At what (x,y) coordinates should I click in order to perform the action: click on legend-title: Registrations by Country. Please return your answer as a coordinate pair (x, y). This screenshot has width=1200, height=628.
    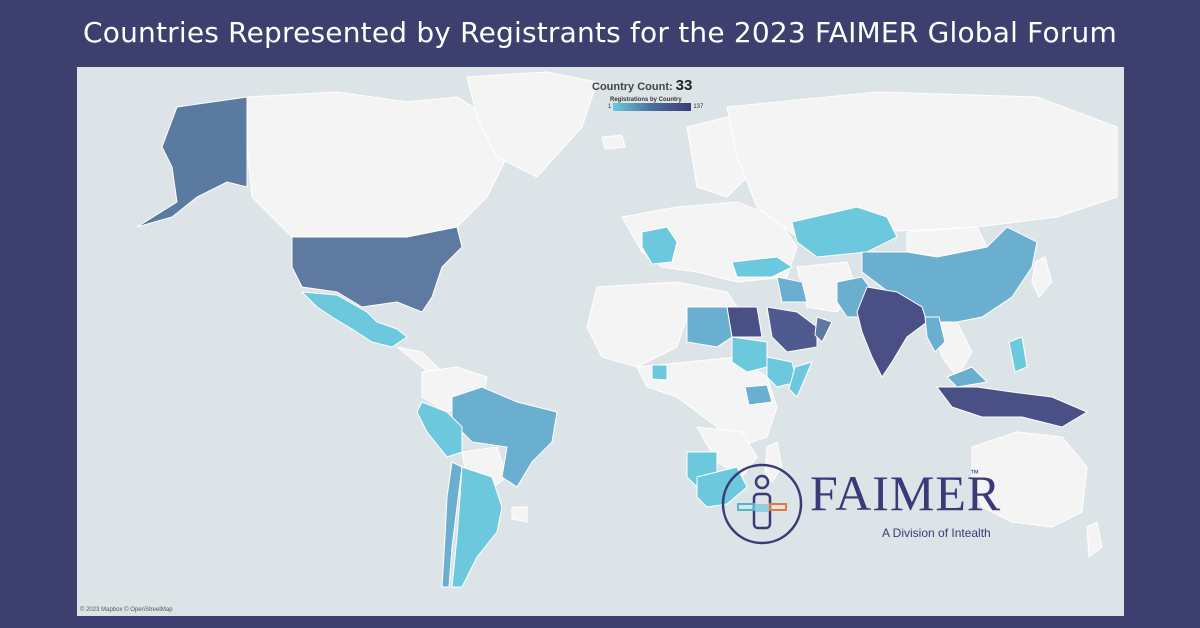
    Looking at the image, I should click on (646, 100).